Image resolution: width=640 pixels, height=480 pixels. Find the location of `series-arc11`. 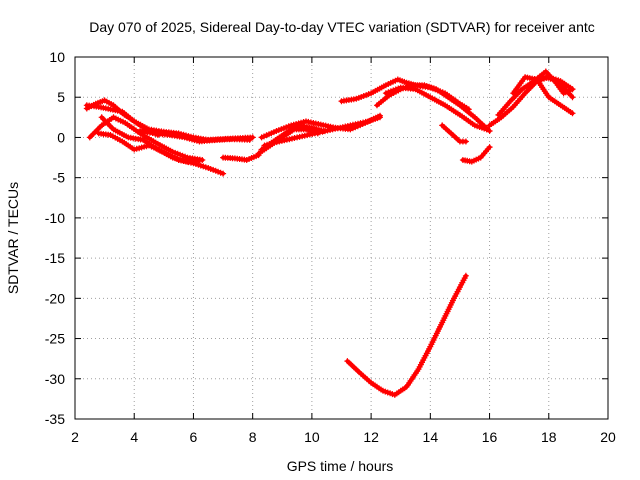

series-arc11 is located at coordinates (288, 141).